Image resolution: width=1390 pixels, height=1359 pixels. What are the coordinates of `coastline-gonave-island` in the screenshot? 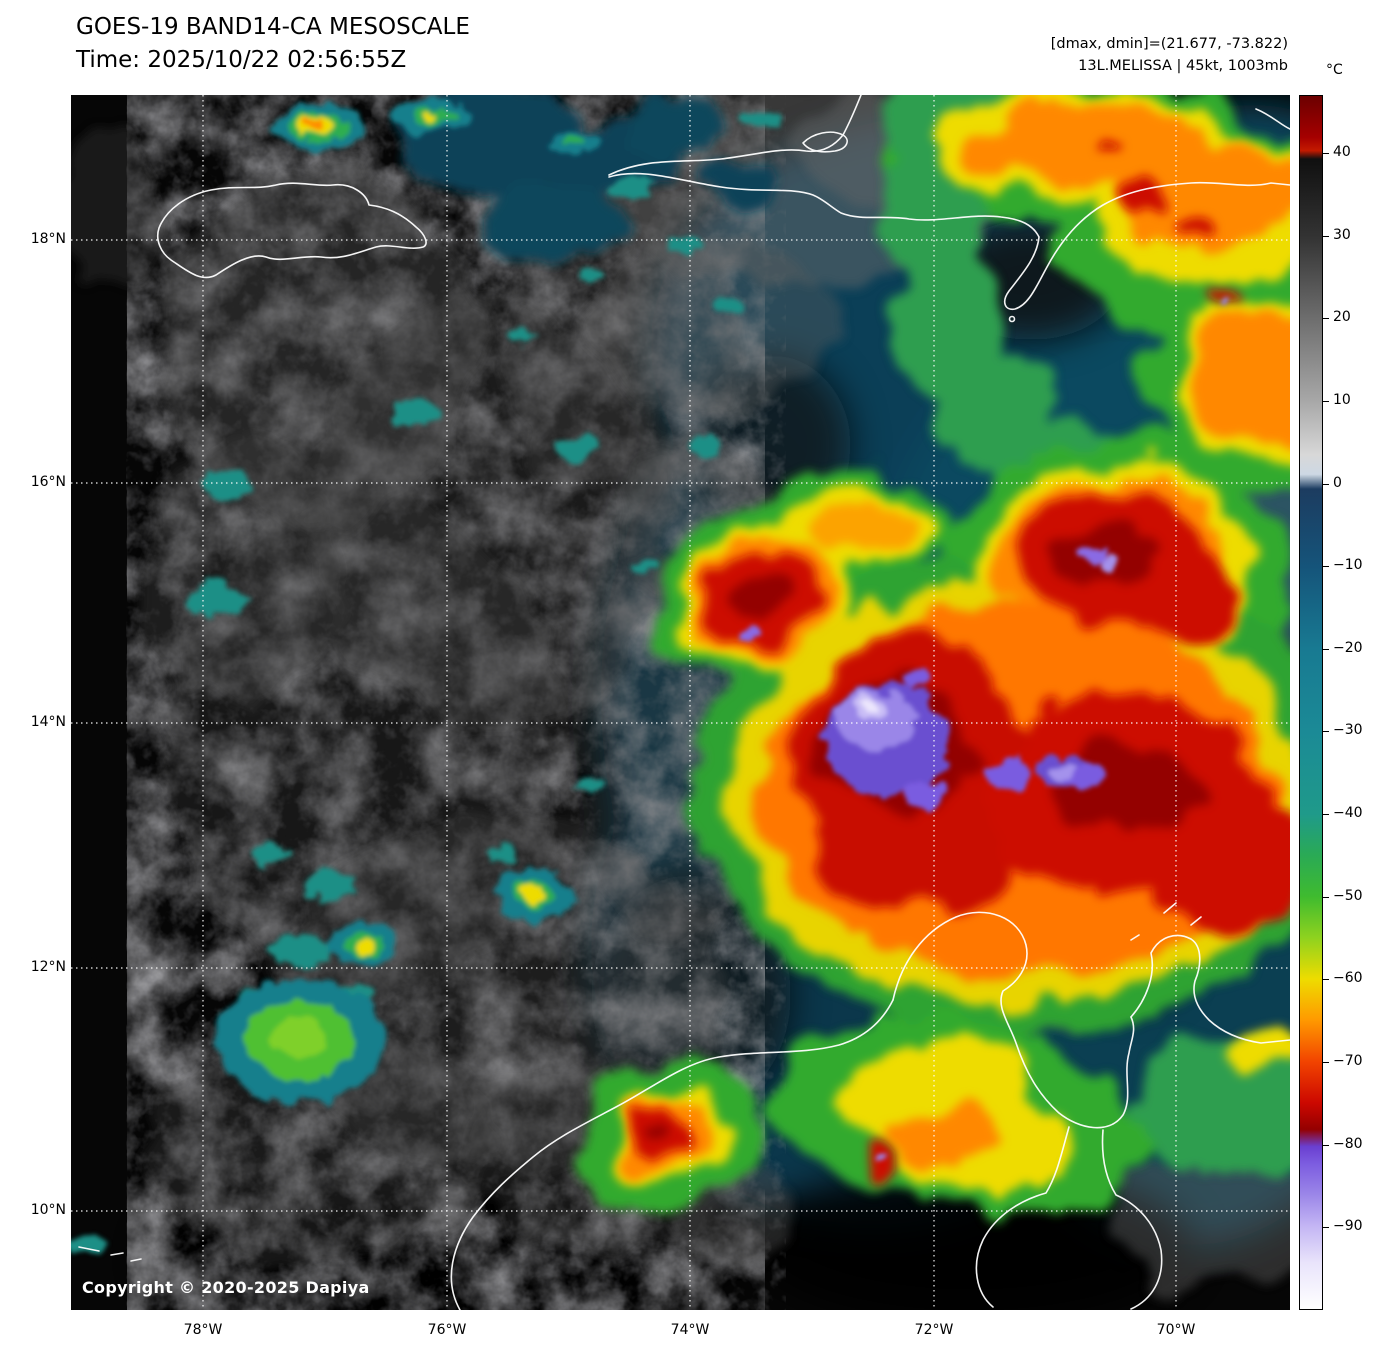 It's located at (825, 142).